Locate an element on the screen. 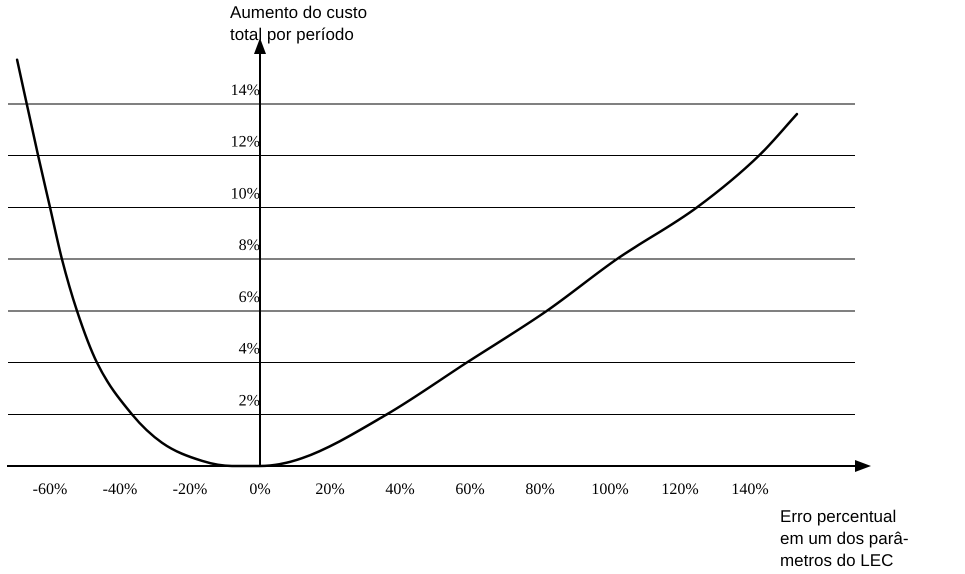  x-tick-label: 120% is located at coordinates (680, 489).